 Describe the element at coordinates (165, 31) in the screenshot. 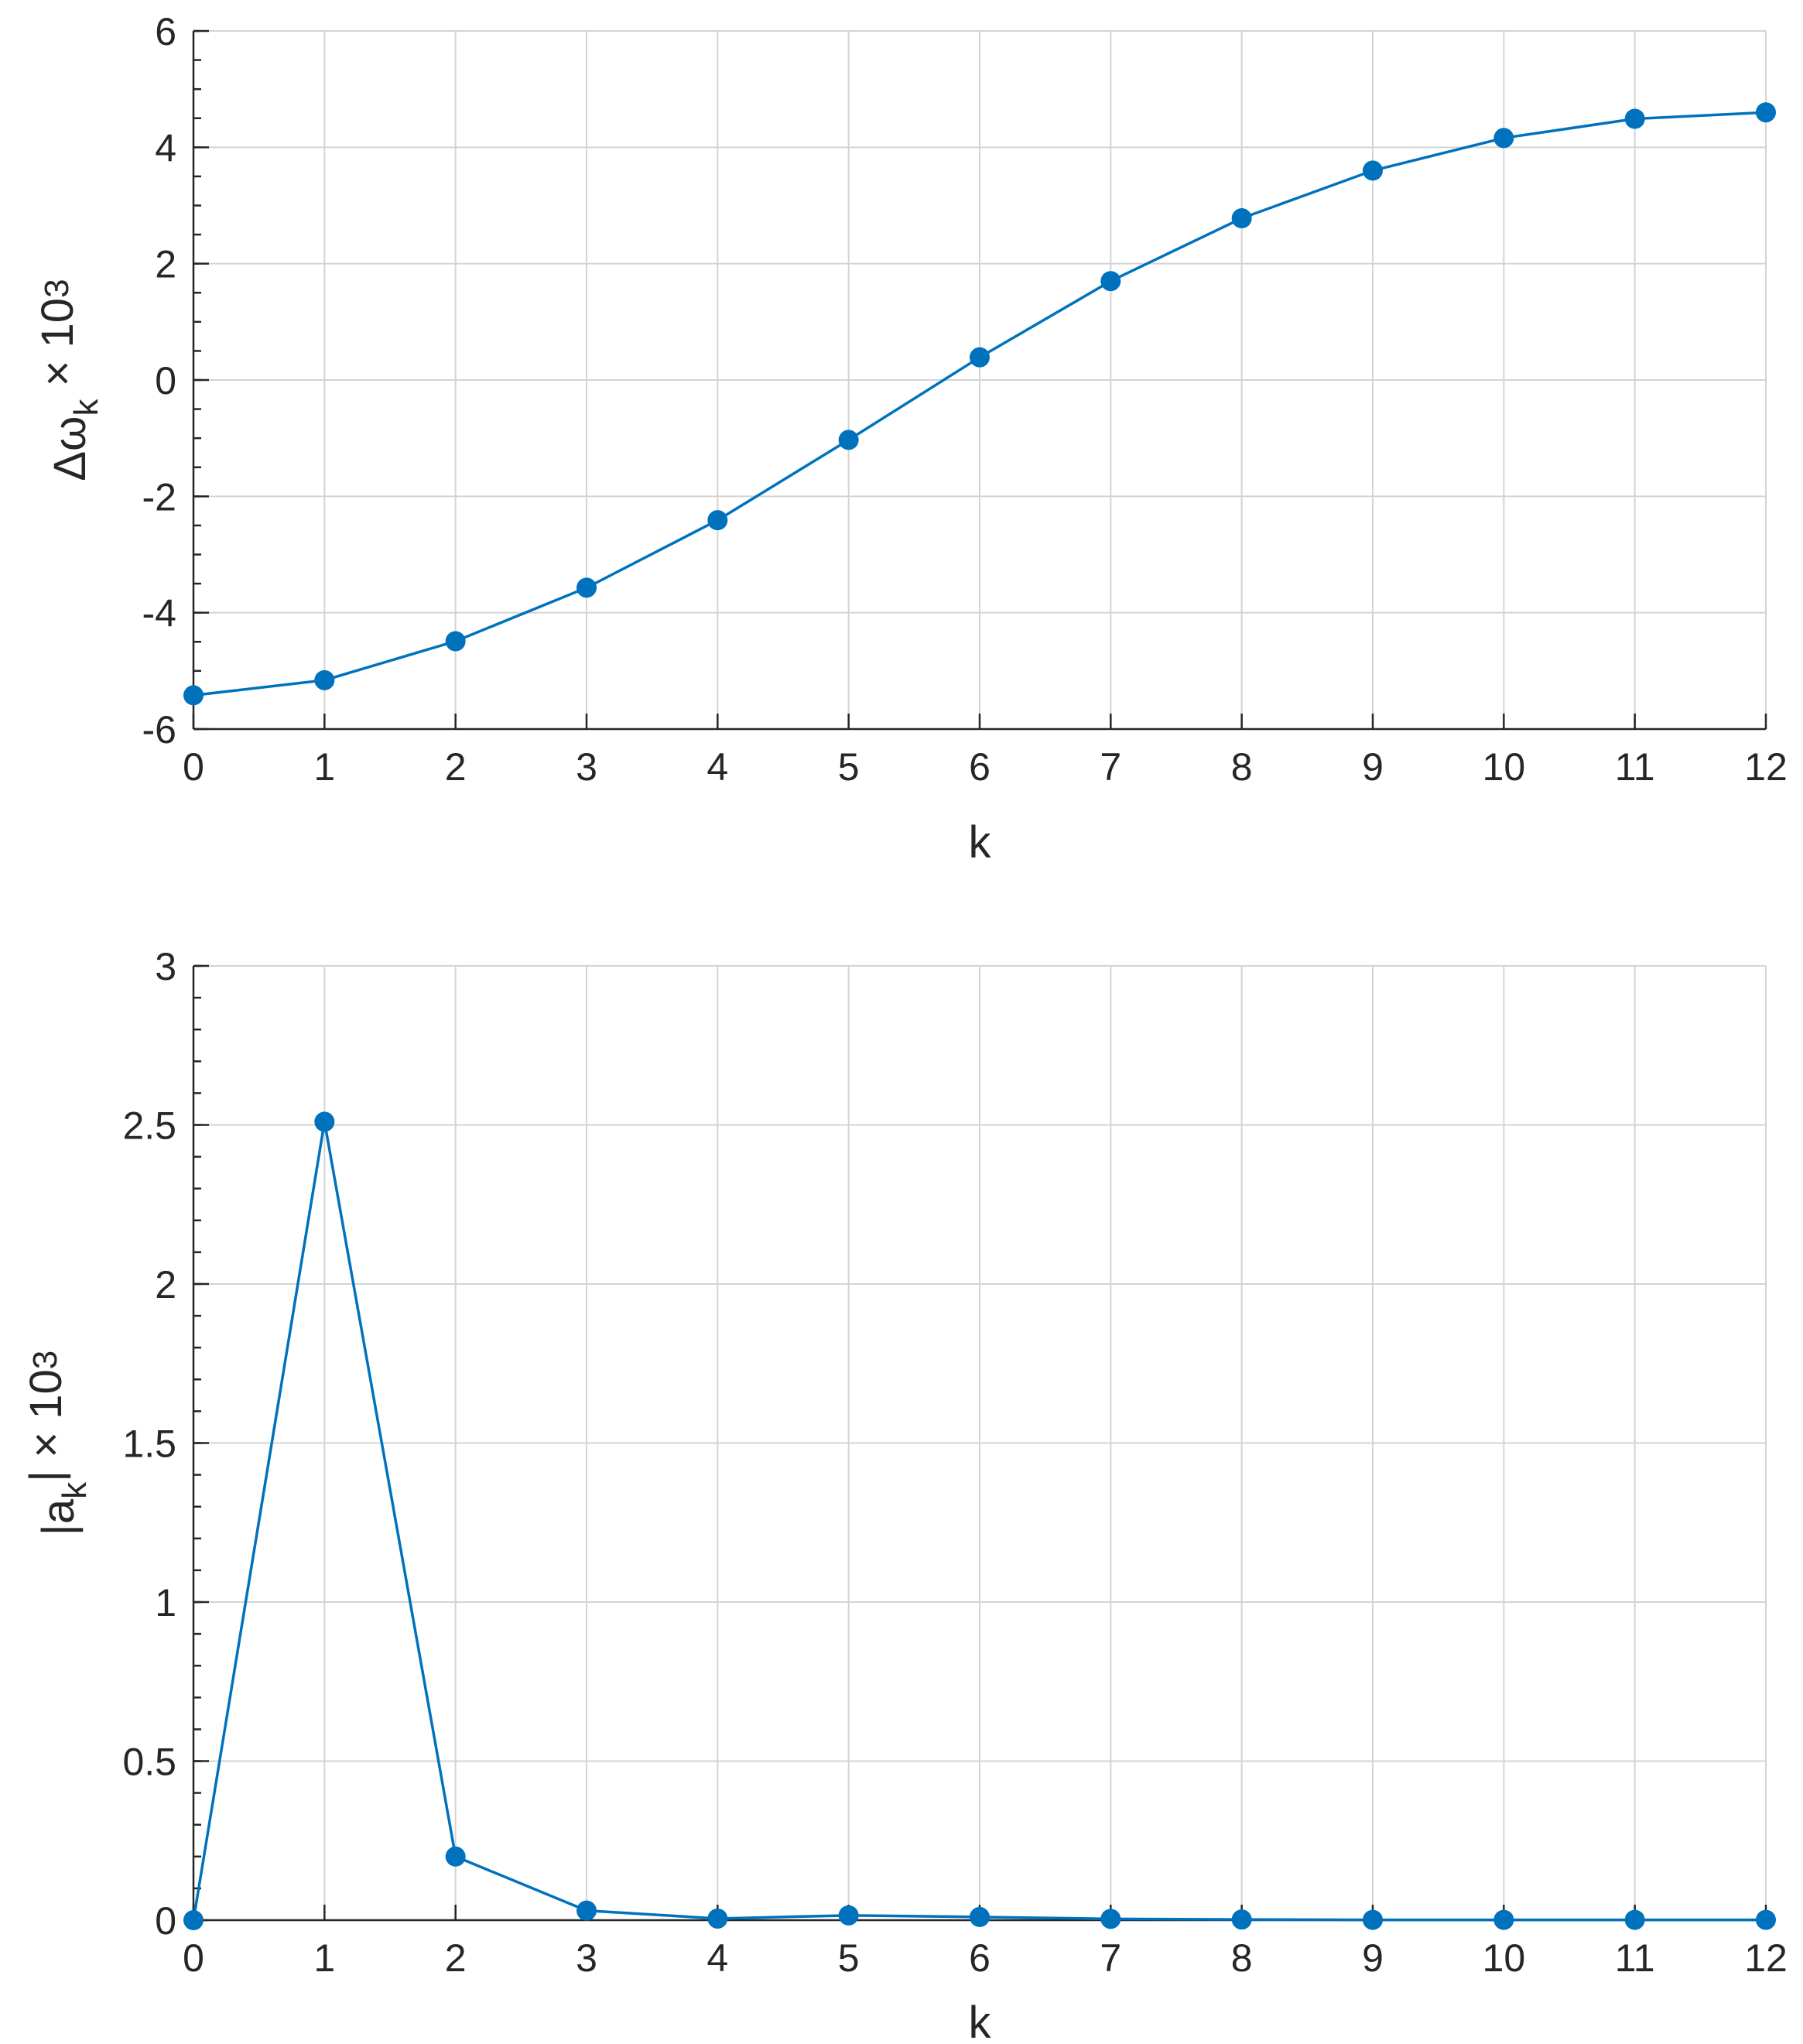

I see `y-tick-label: 6` at that location.